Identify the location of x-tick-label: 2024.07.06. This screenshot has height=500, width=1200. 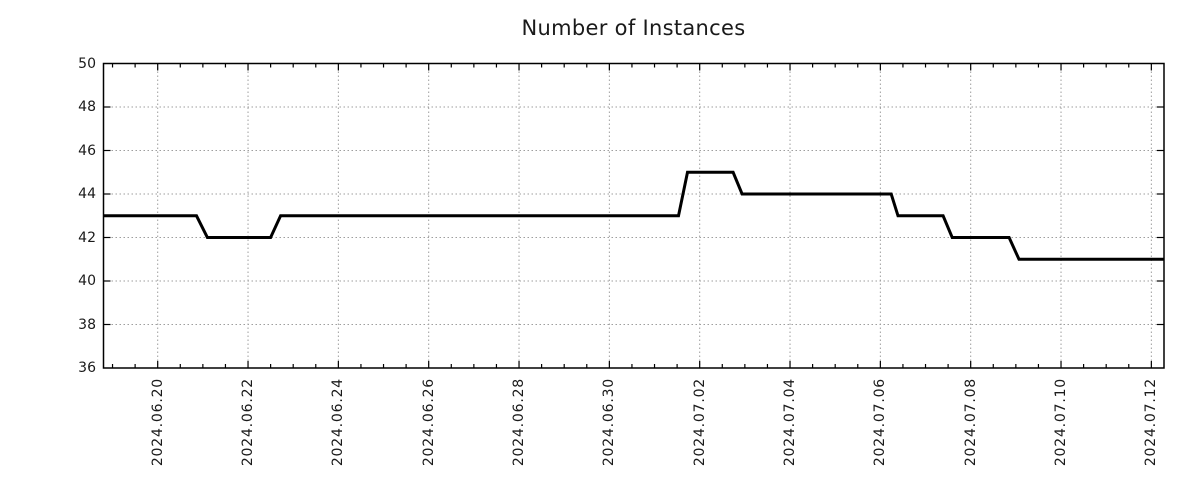
(880, 422).